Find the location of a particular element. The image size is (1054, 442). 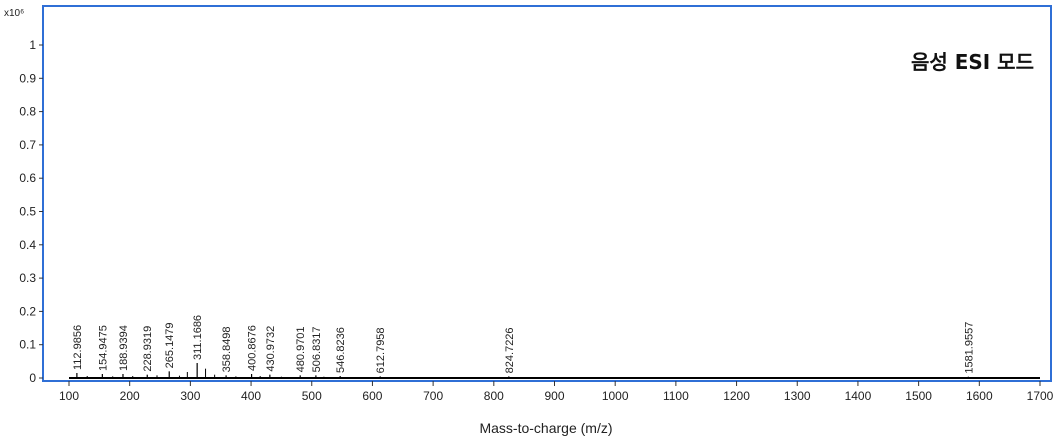

x-axis-label: Mass-to-charge (m/z) is located at coordinates (545, 428).